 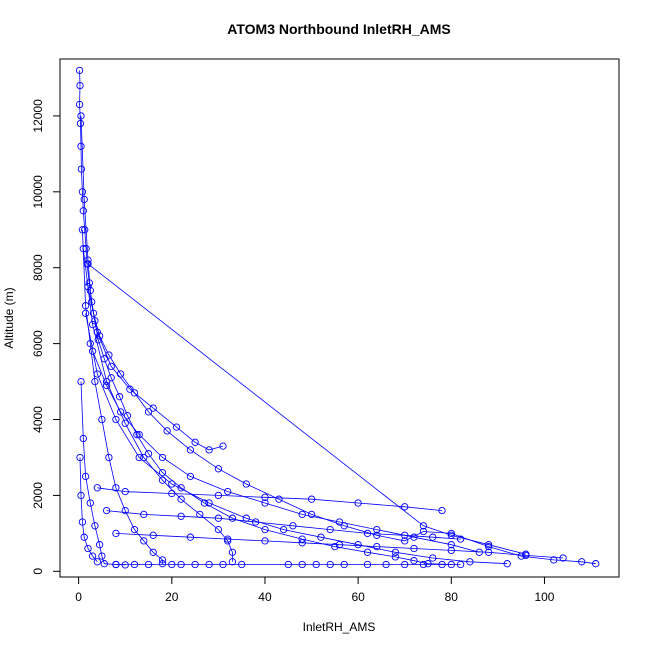 I want to click on x-tick-label: 100, so click(x=544, y=597).